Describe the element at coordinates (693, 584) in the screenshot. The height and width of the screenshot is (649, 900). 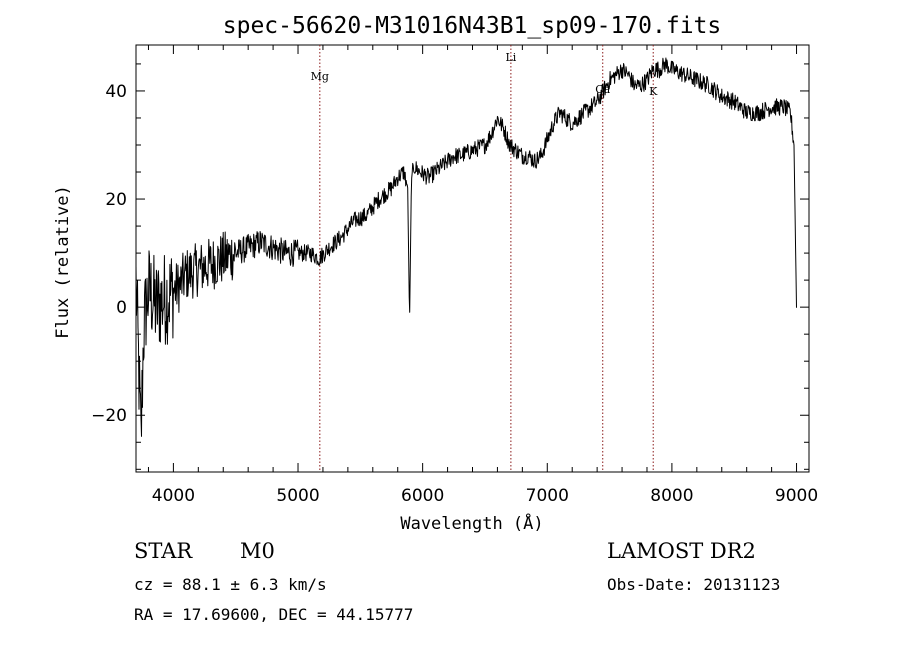
I see `obs-date-text: Obs-Date: 20131123` at that location.